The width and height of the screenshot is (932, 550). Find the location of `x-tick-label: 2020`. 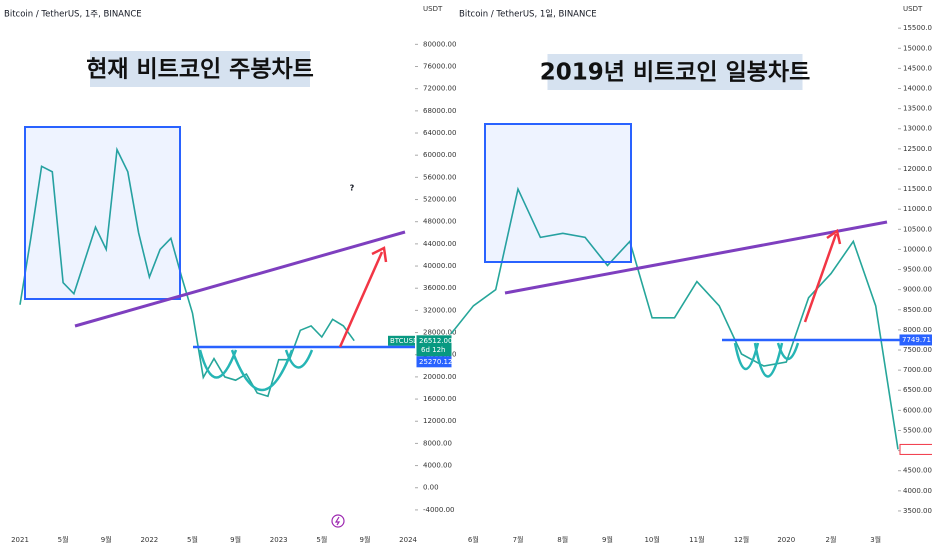

x-tick-label: 2020 is located at coordinates (786, 540).